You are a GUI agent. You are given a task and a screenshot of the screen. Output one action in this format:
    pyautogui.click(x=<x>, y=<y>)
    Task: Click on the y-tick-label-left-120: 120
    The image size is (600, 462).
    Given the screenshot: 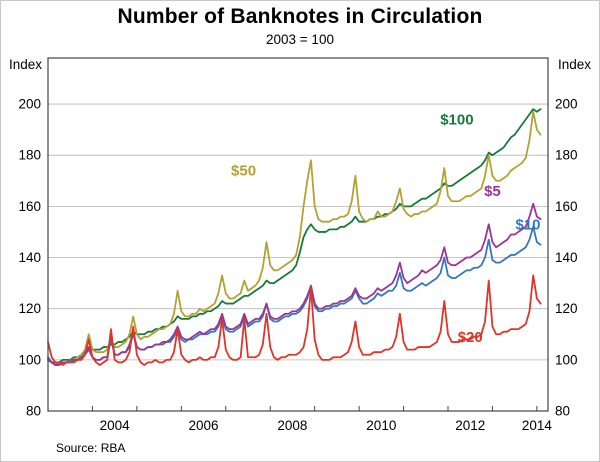 What is the action you would take?
    pyautogui.click(x=29, y=308)
    